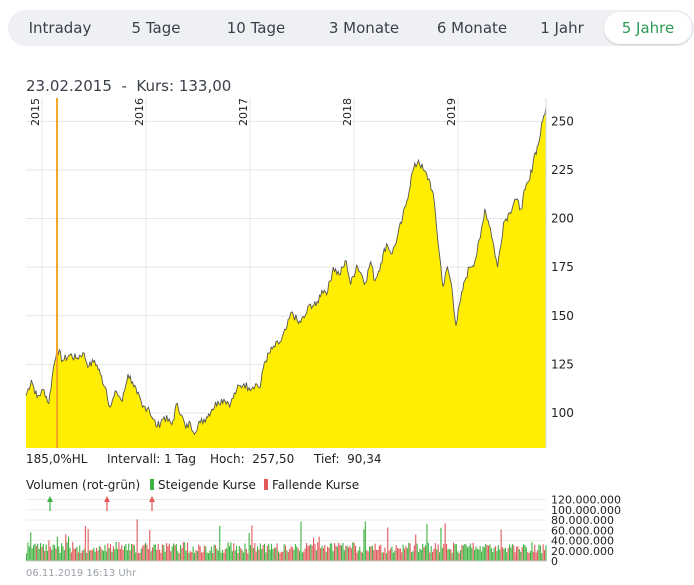 Image resolution: width=694 pixels, height=585 pixels. What do you see at coordinates (648, 28) in the screenshot?
I see `tab-5-jahre: 5 Jahre` at bounding box center [648, 28].